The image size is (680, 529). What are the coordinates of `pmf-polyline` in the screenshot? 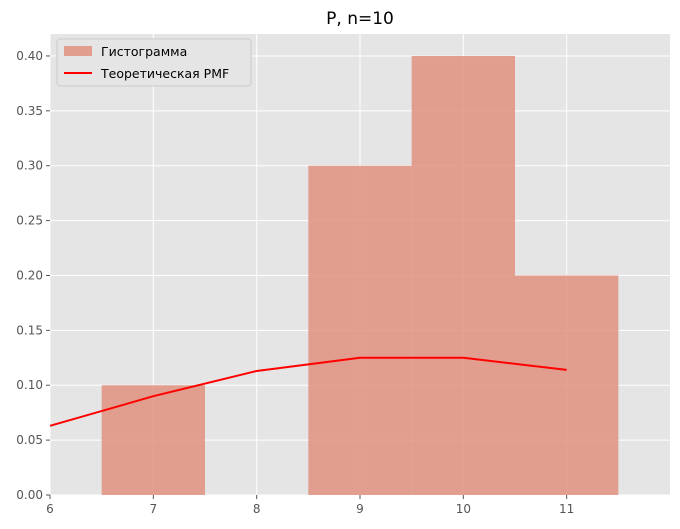 It's located at (308, 391).